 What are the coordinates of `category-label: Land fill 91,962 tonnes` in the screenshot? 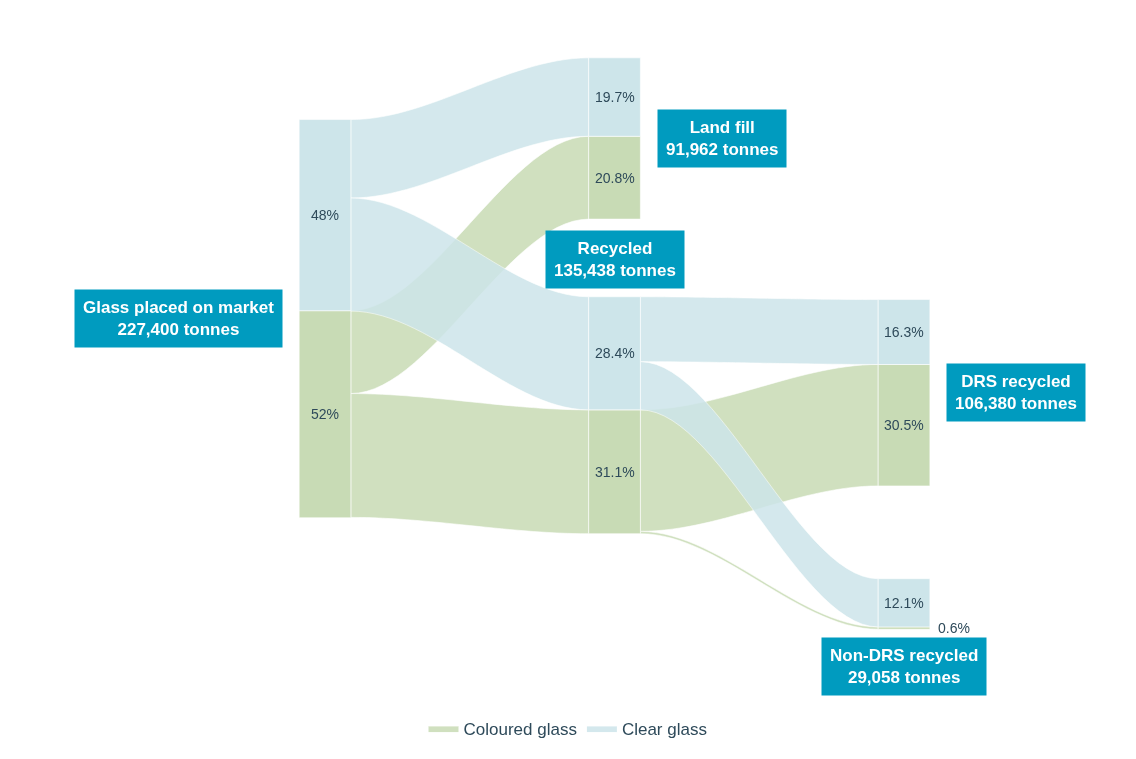 It's located at (722, 139).